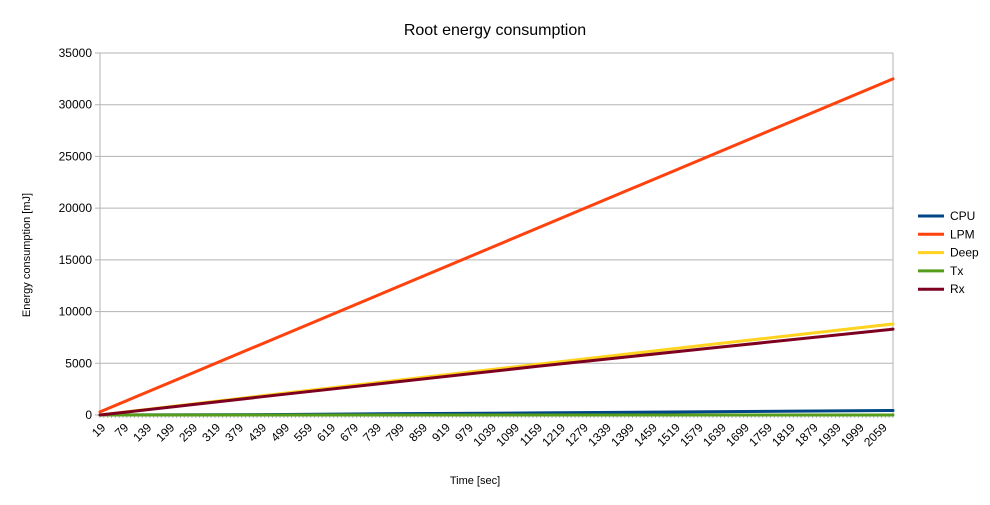  Describe the element at coordinates (495, 30) in the screenshot. I see `chart-title: Root energy consumption` at that location.